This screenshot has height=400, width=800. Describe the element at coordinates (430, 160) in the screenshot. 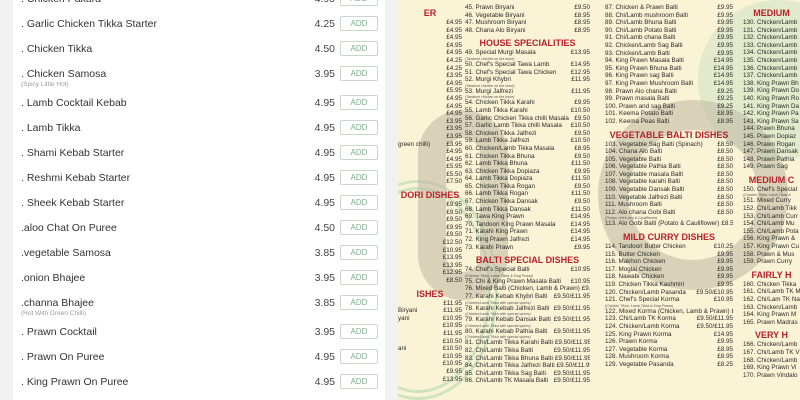

I see `menu-entry: £4.95` at that location.